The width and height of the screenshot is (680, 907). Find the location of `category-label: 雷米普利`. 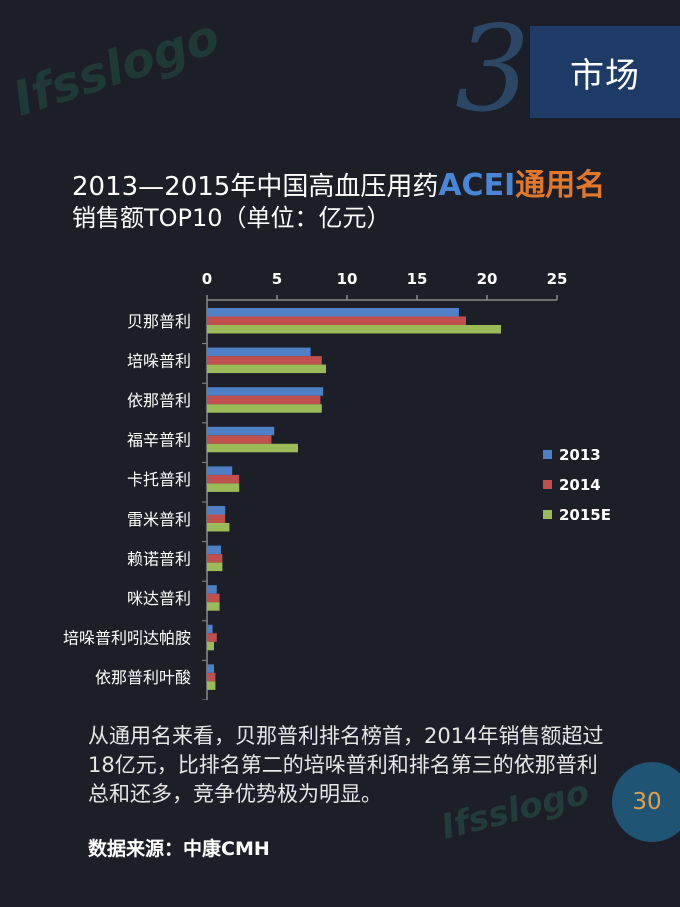

category-label: 雷米普利 is located at coordinates (159, 519).